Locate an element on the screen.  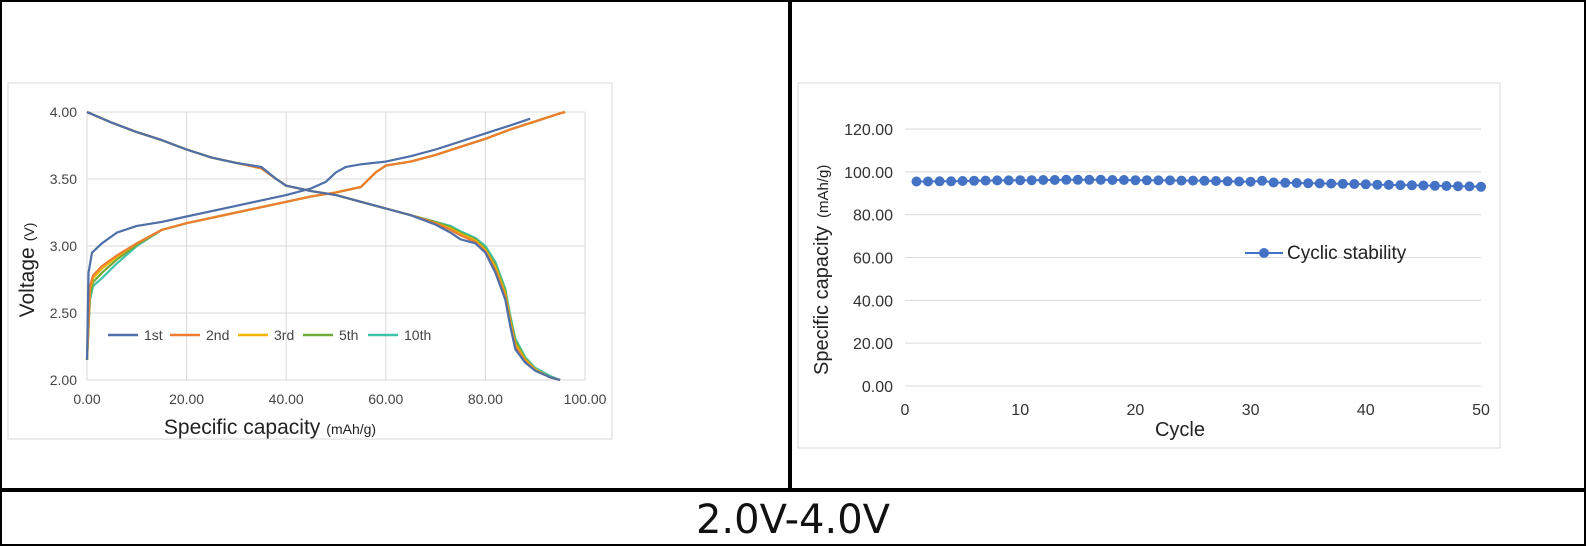
figure-caption: 2.0V-4.0V is located at coordinates (793, 520).